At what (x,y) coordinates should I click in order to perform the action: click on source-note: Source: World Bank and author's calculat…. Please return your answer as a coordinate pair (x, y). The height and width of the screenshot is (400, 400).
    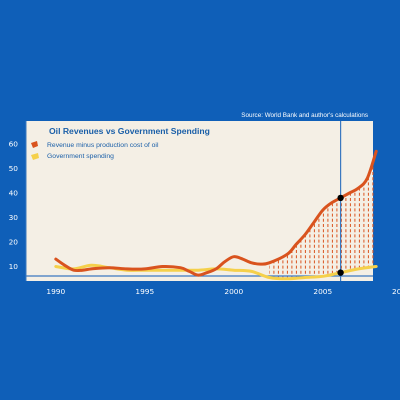
    Looking at the image, I should click on (304, 115).